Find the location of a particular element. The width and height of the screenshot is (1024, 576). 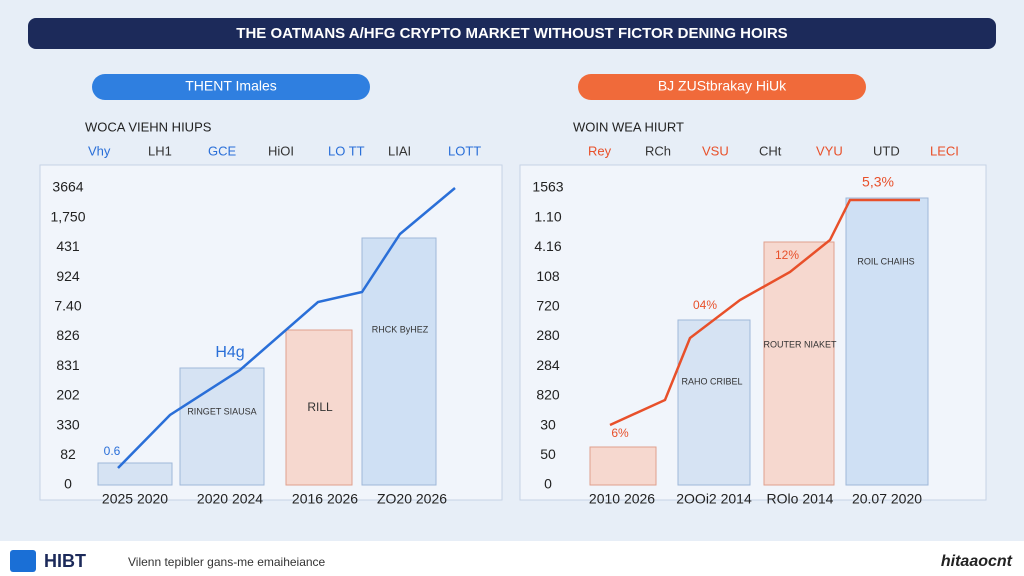

legend-item: VYU is located at coordinates (829, 150).